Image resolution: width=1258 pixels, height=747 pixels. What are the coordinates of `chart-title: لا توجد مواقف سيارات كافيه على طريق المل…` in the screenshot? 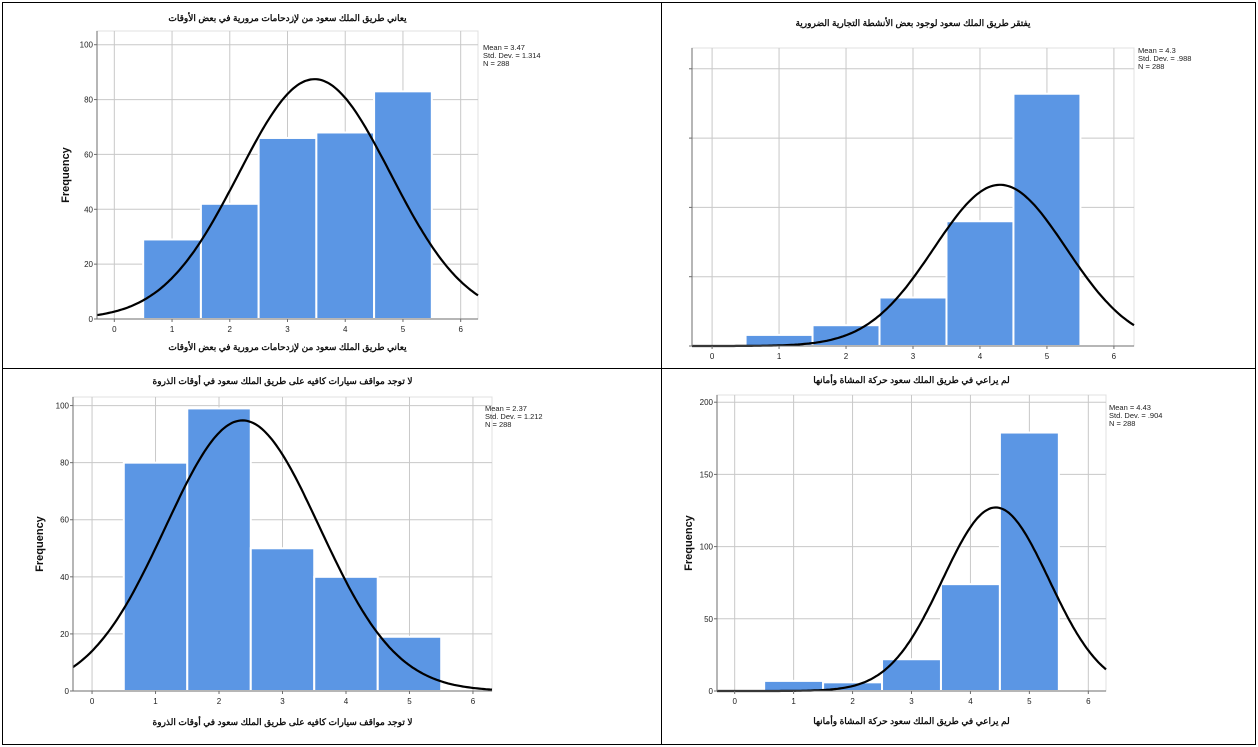 It's located at (283, 380).